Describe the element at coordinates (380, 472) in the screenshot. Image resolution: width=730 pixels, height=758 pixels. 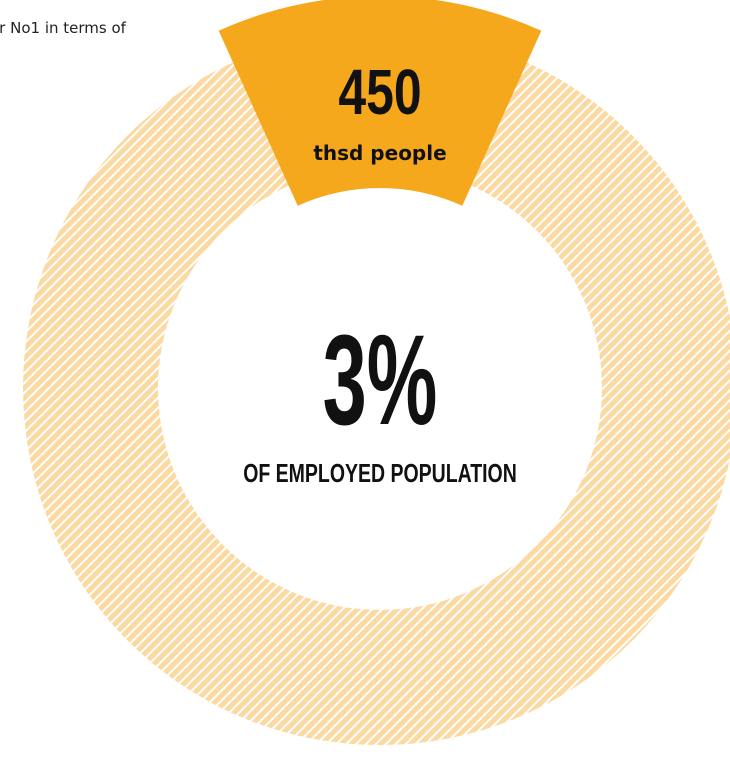
I see `center-label: OF EMPLOYED POPULATION` at that location.